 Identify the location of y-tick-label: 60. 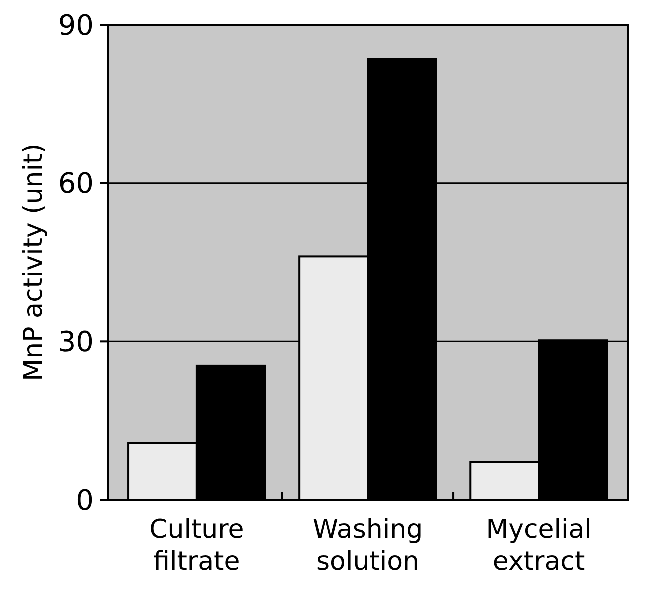
(76, 183).